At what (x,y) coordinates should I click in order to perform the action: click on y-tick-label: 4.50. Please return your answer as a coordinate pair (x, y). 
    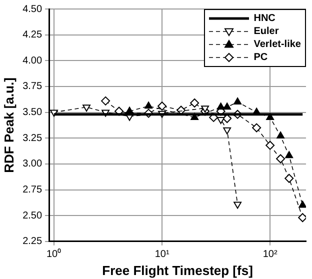
    Looking at the image, I should click on (32, 9).